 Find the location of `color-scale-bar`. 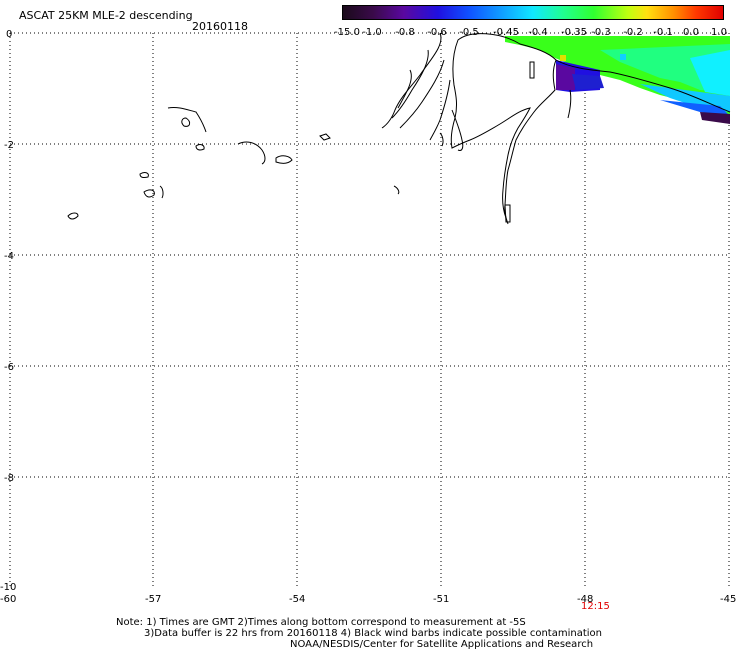

color-scale-bar is located at coordinates (533, 12).